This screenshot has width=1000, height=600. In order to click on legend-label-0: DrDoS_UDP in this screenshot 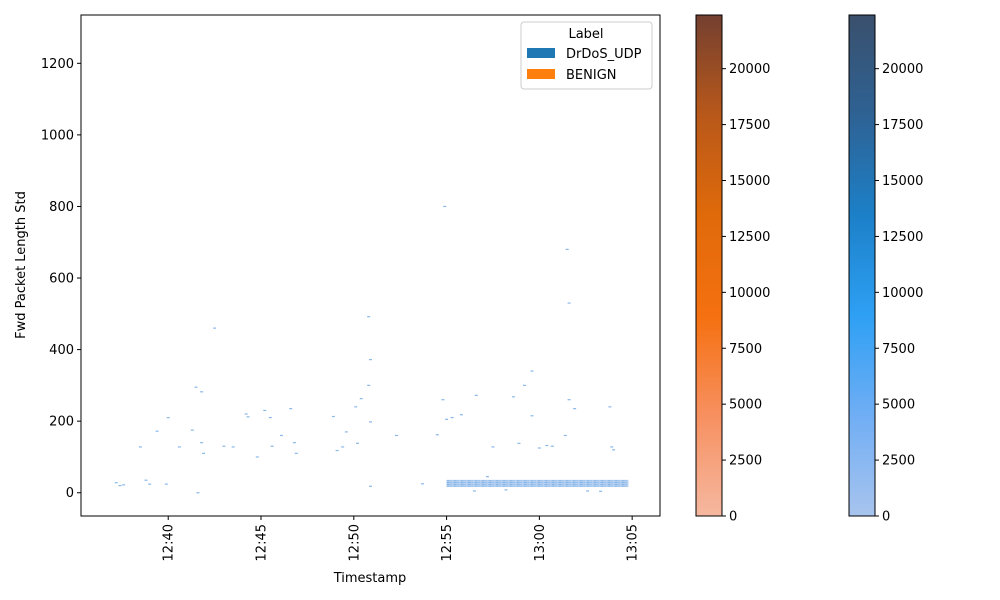, I will do `click(604, 54)`.